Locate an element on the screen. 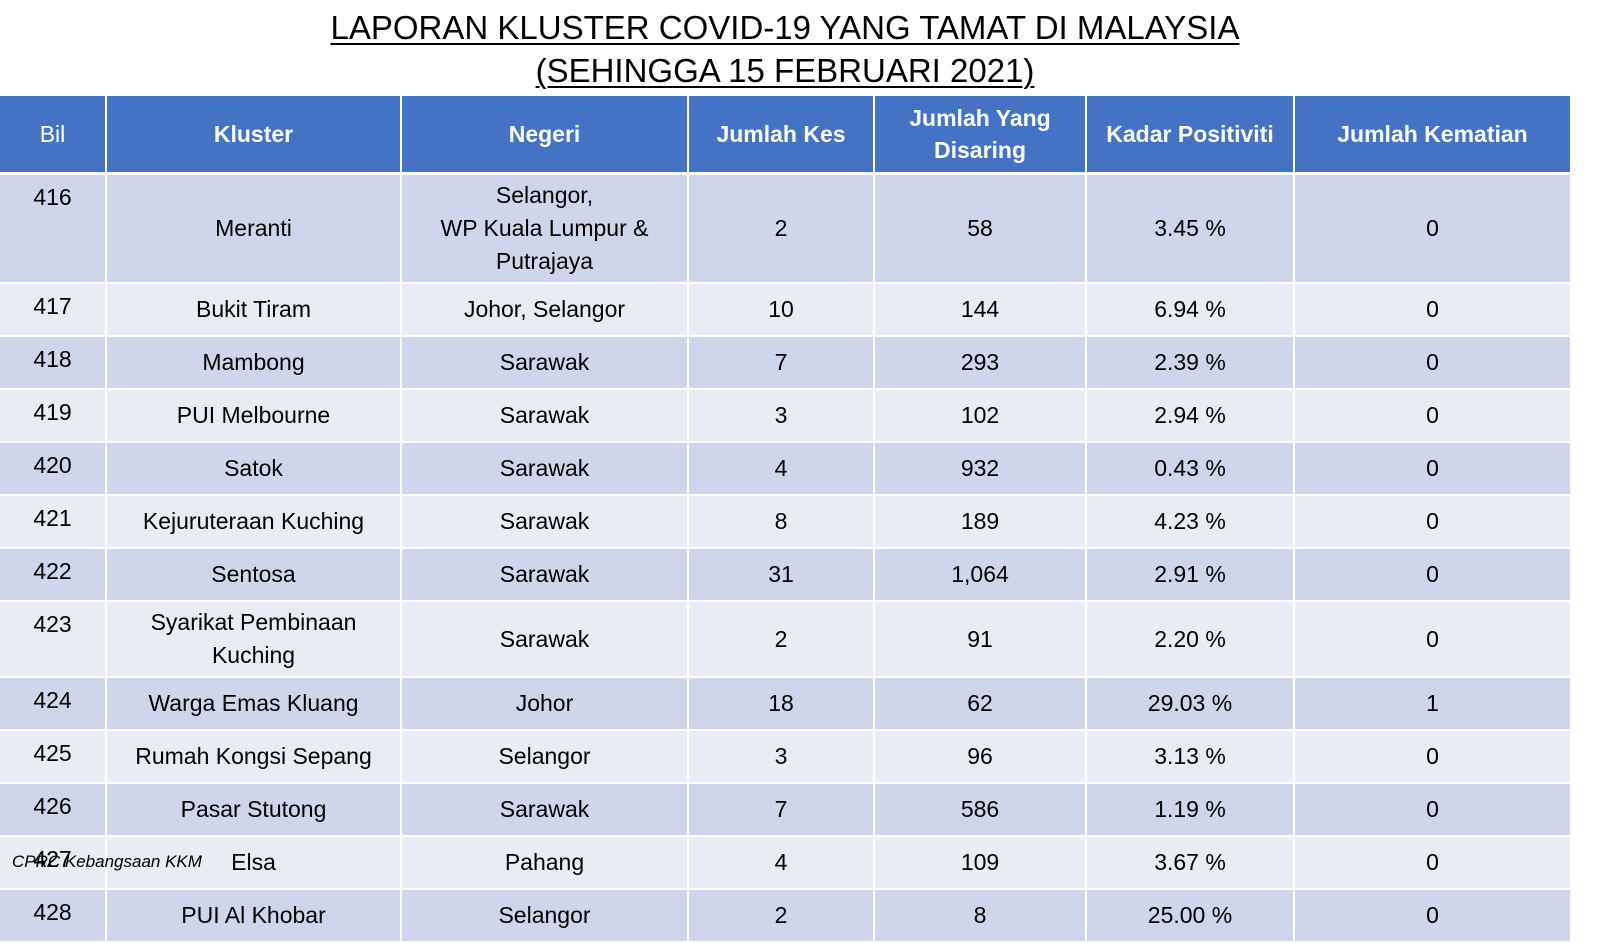  cell-kluster: PUI Melbourne is located at coordinates (254, 416).